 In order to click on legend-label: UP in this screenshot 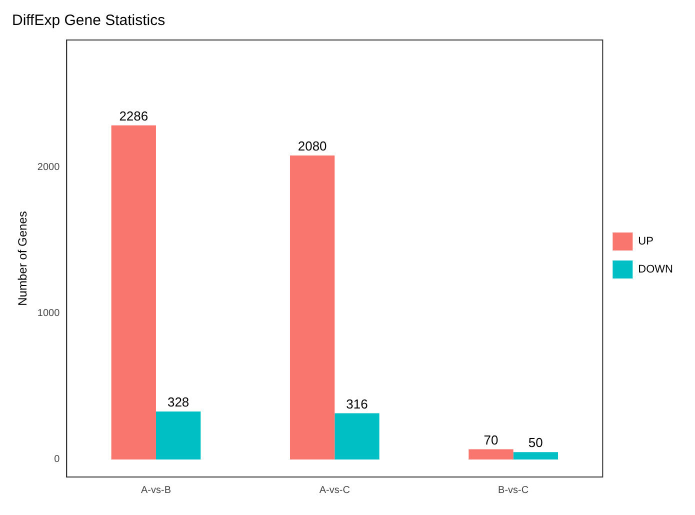, I will do `click(646, 242)`.